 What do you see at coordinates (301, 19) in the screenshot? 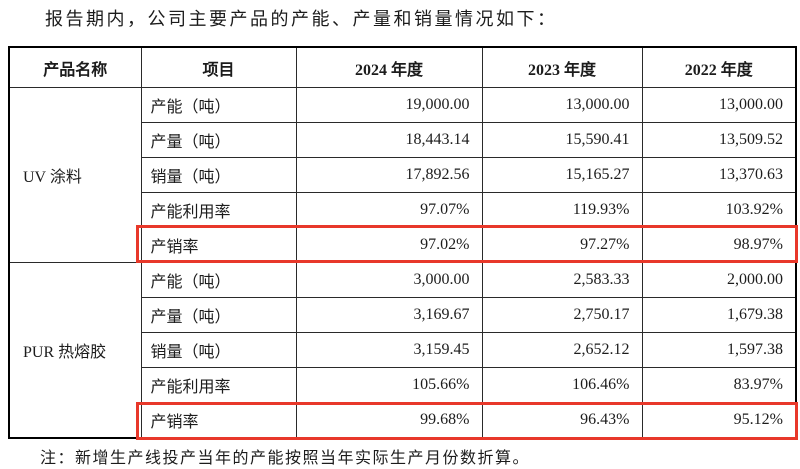
I see `intro-paragraph: 报告期内，公司主要产品的产能、产量和销量情况如下：` at bounding box center [301, 19].